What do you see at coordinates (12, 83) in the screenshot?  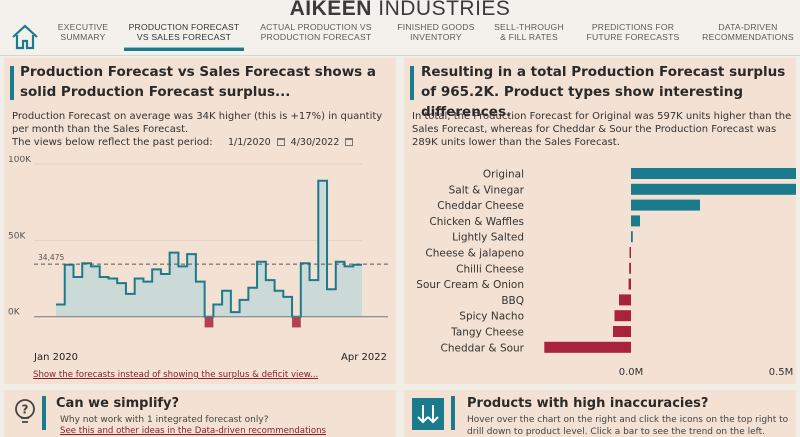 I see `left-accent-bar` at bounding box center [12, 83].